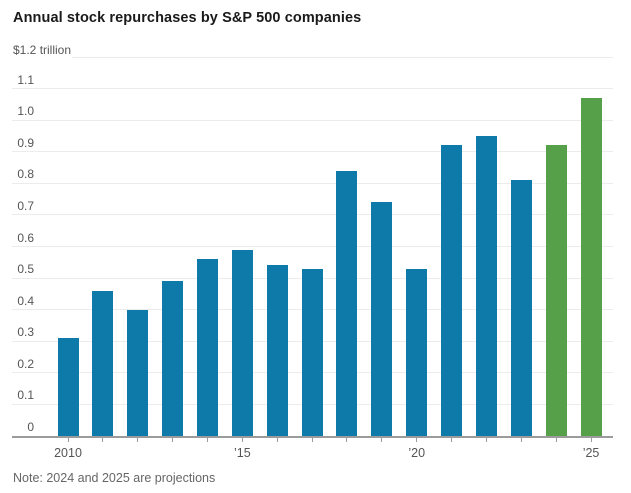 Image resolution: width=631 pixels, height=493 pixels. What do you see at coordinates (417, 453) in the screenshot?
I see `x-axis-tick-label: ’20` at bounding box center [417, 453].